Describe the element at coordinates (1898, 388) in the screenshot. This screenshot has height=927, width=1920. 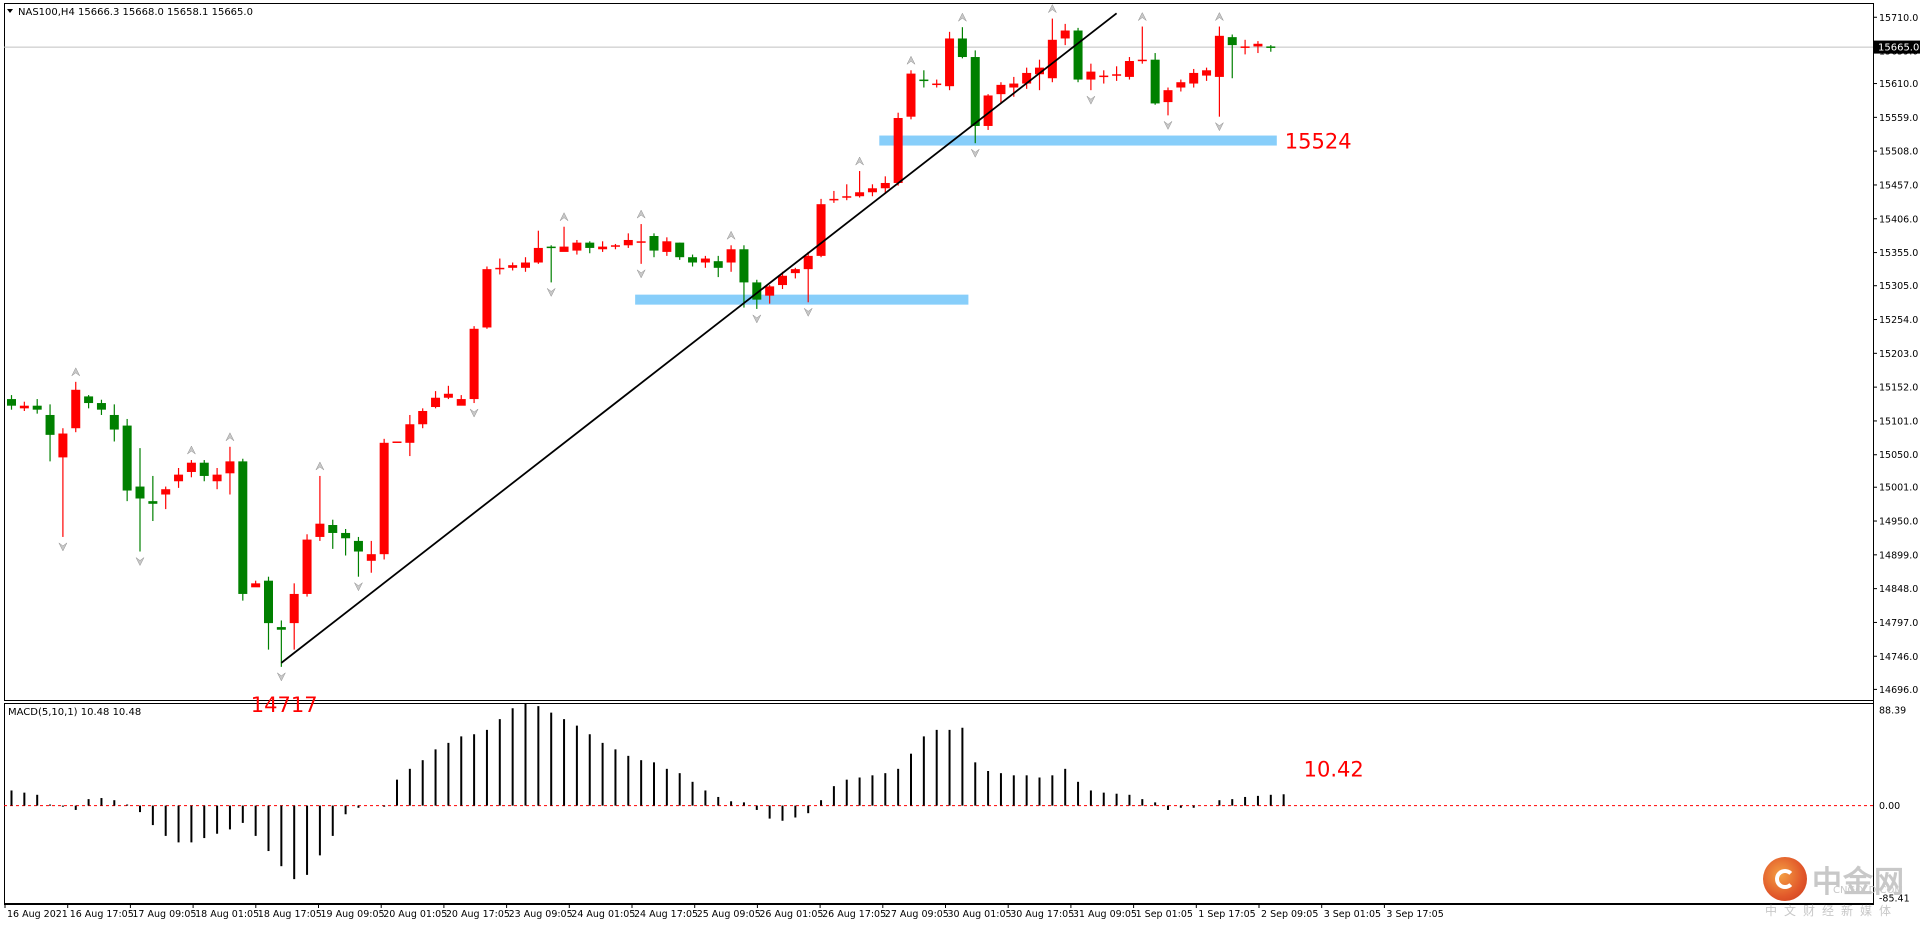
I see `price-tick-label: 15152.0` at that location.